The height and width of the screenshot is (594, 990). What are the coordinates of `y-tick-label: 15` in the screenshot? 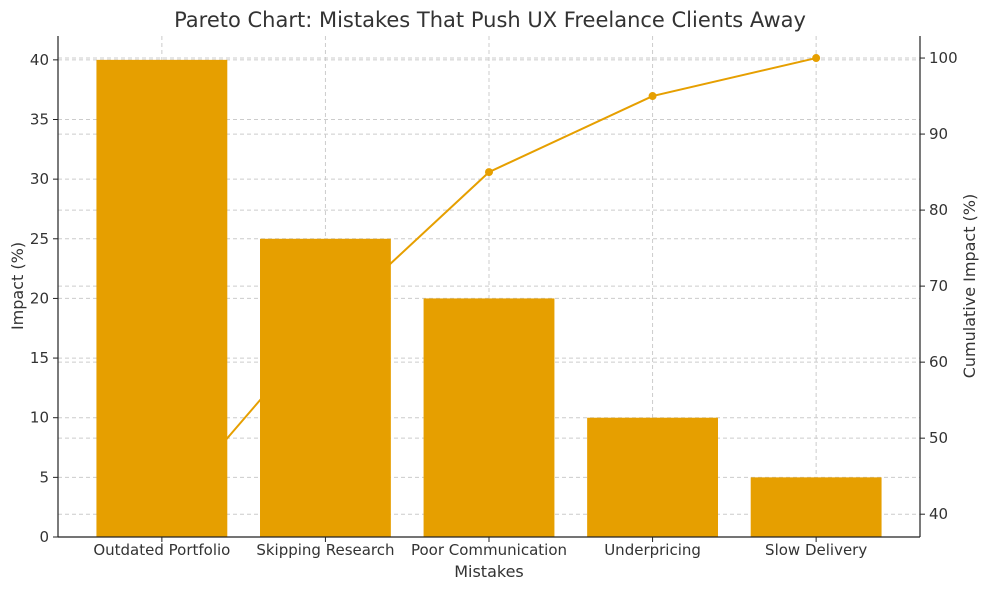 It's located at (39, 358).